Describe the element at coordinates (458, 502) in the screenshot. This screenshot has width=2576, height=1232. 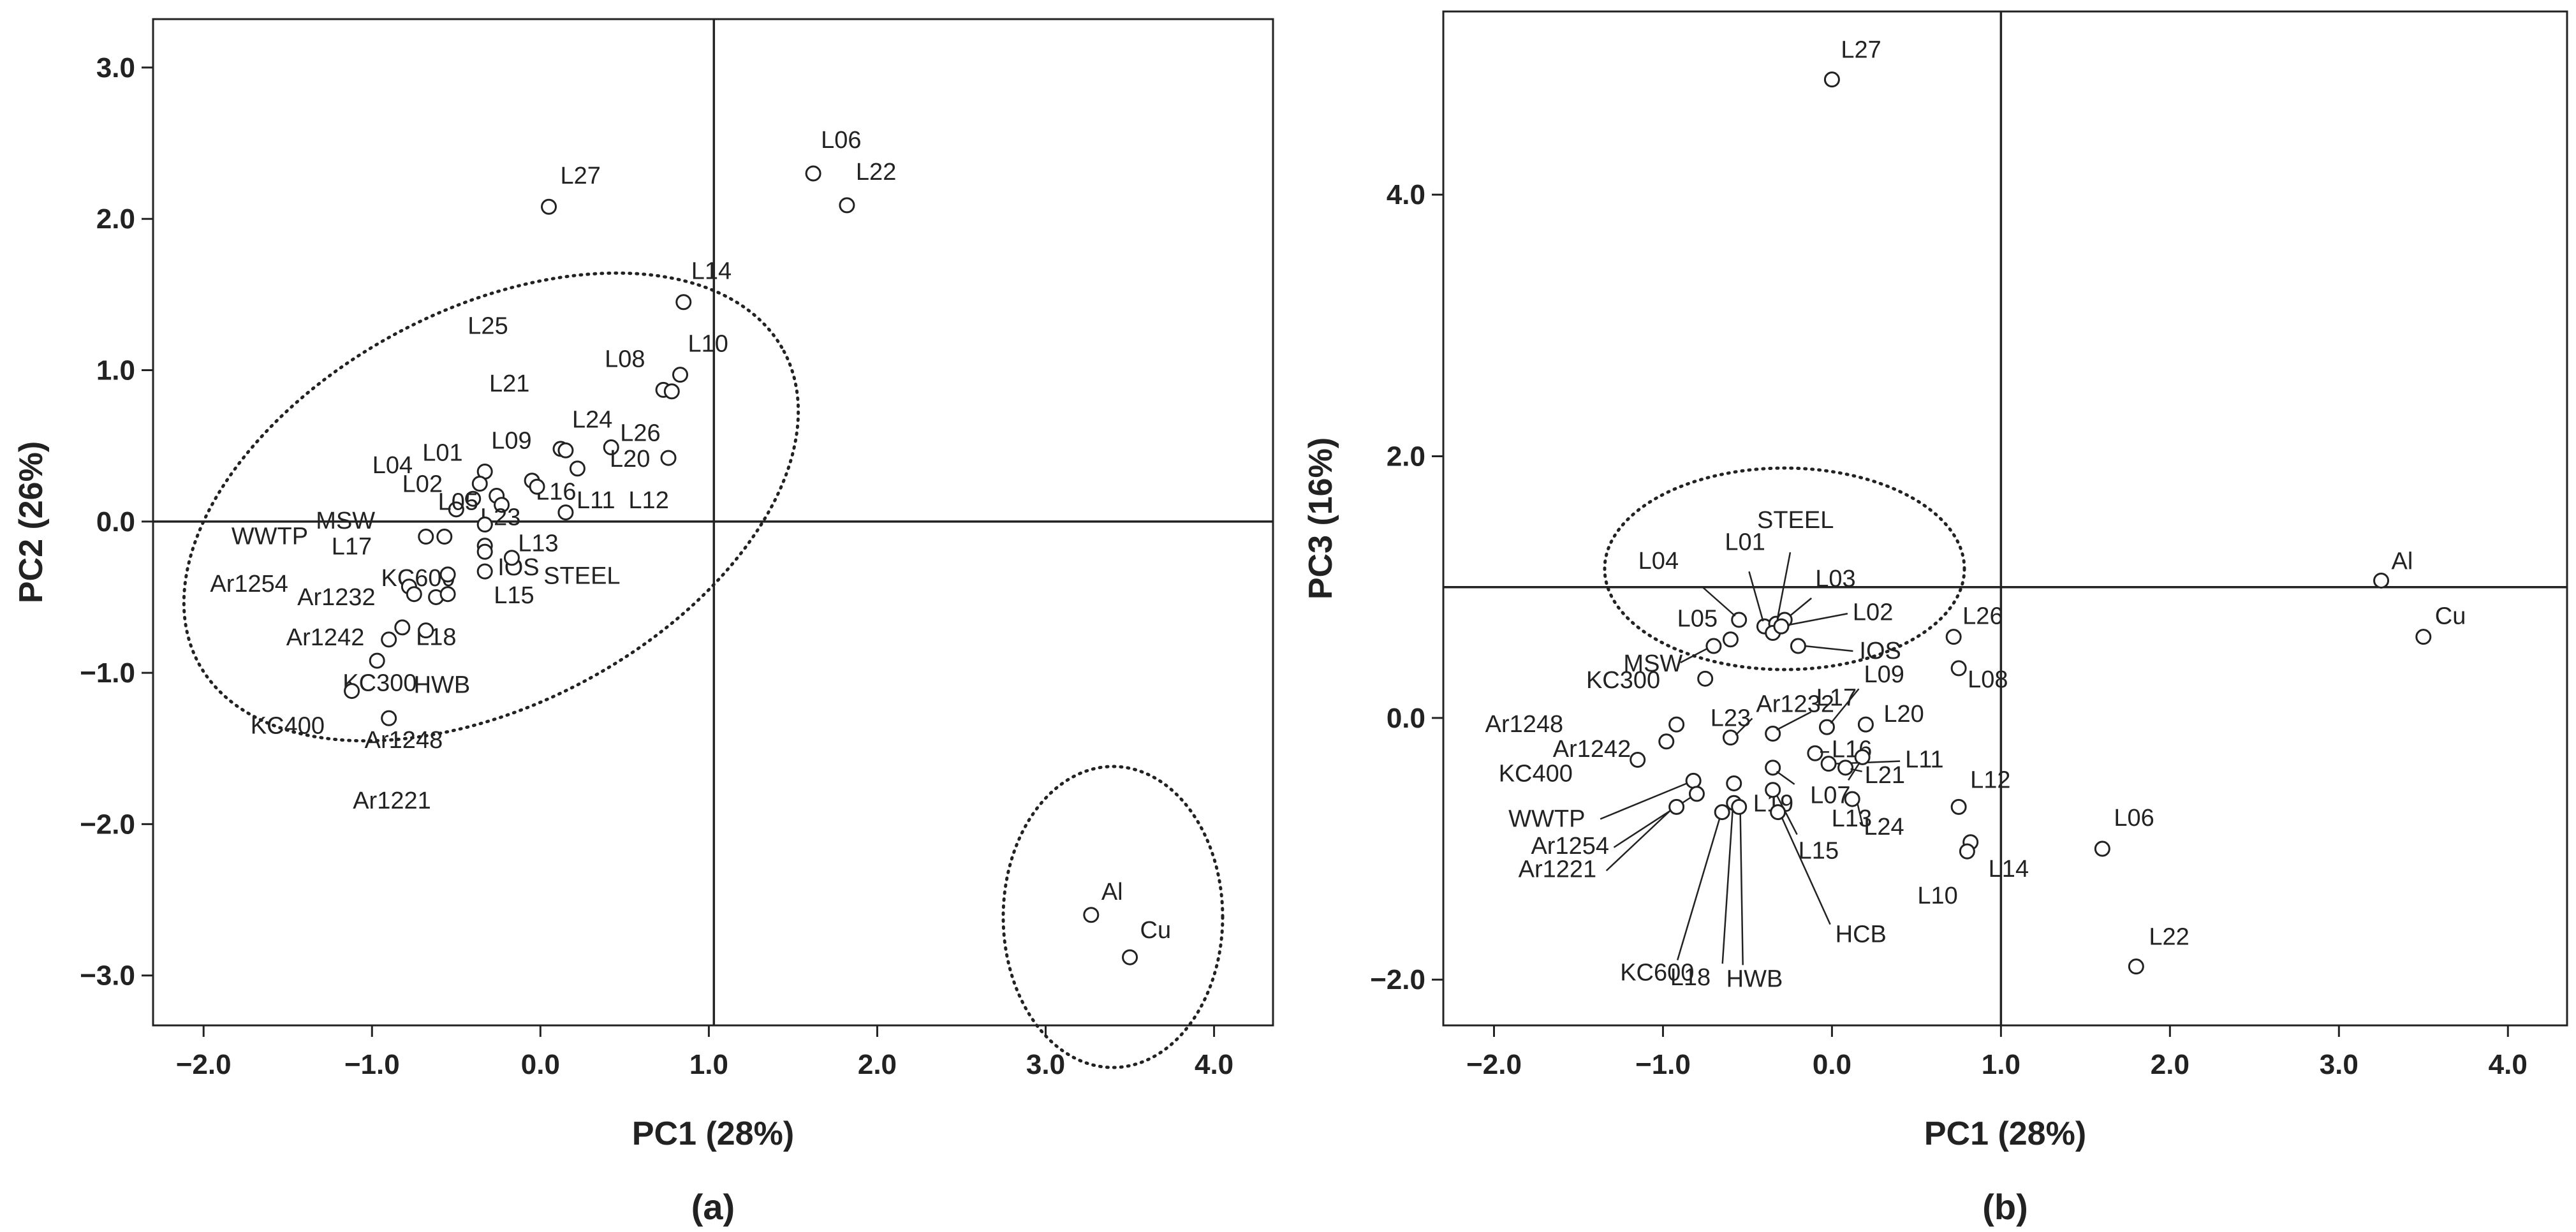
I see `point-label: L05` at that location.